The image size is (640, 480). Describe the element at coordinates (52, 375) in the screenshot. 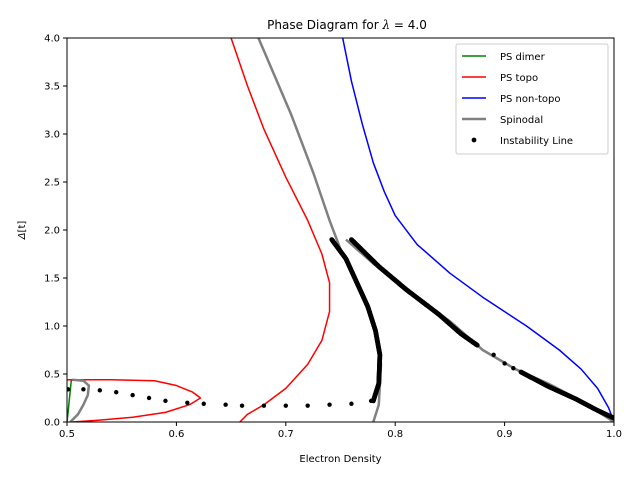

I see `y-tick-label: 0.5` at that location.